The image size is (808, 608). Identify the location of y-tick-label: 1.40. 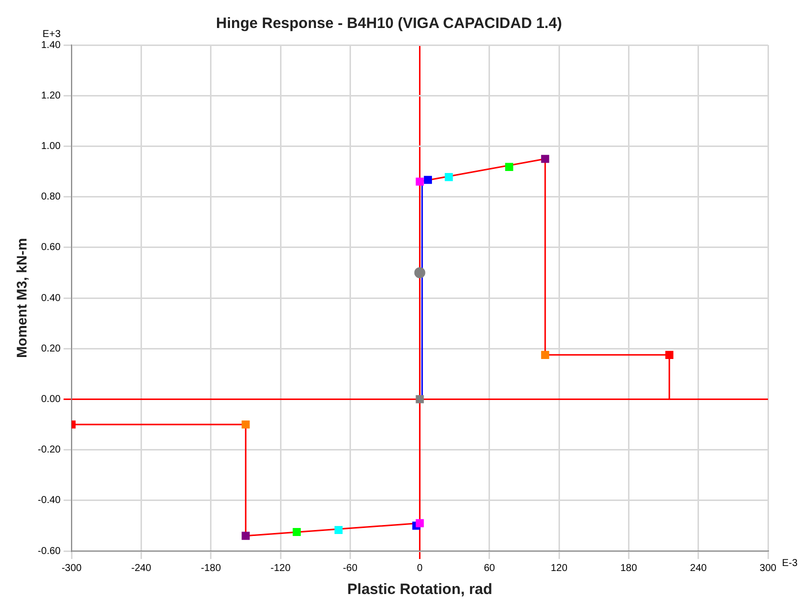
(51, 45).